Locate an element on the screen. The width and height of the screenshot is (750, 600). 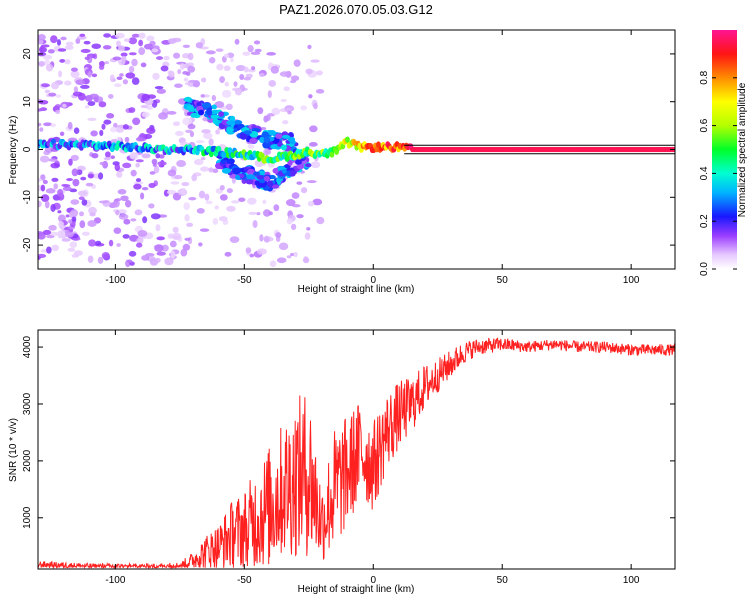
snr-x-label: Height of straight line (km) is located at coordinates (356, 589).